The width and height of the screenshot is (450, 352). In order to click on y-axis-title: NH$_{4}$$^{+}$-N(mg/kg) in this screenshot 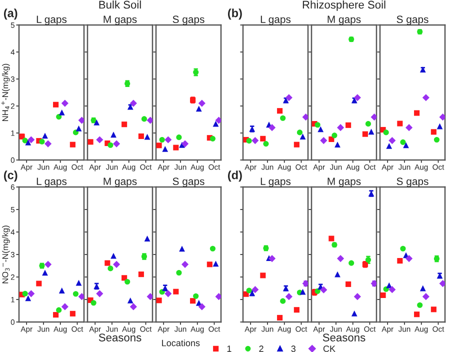, I will do `click(5, 92)`.